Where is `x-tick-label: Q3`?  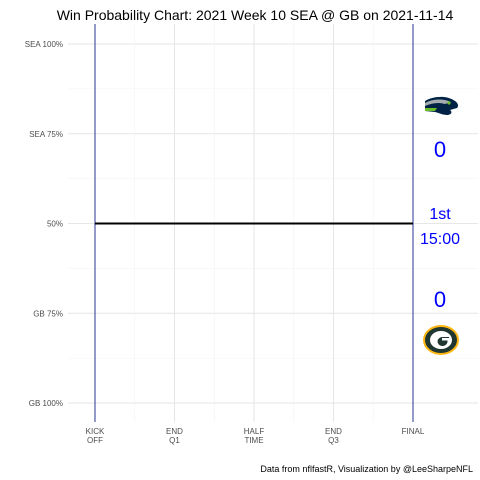 x-tick-label: Q3 is located at coordinates (333, 440).